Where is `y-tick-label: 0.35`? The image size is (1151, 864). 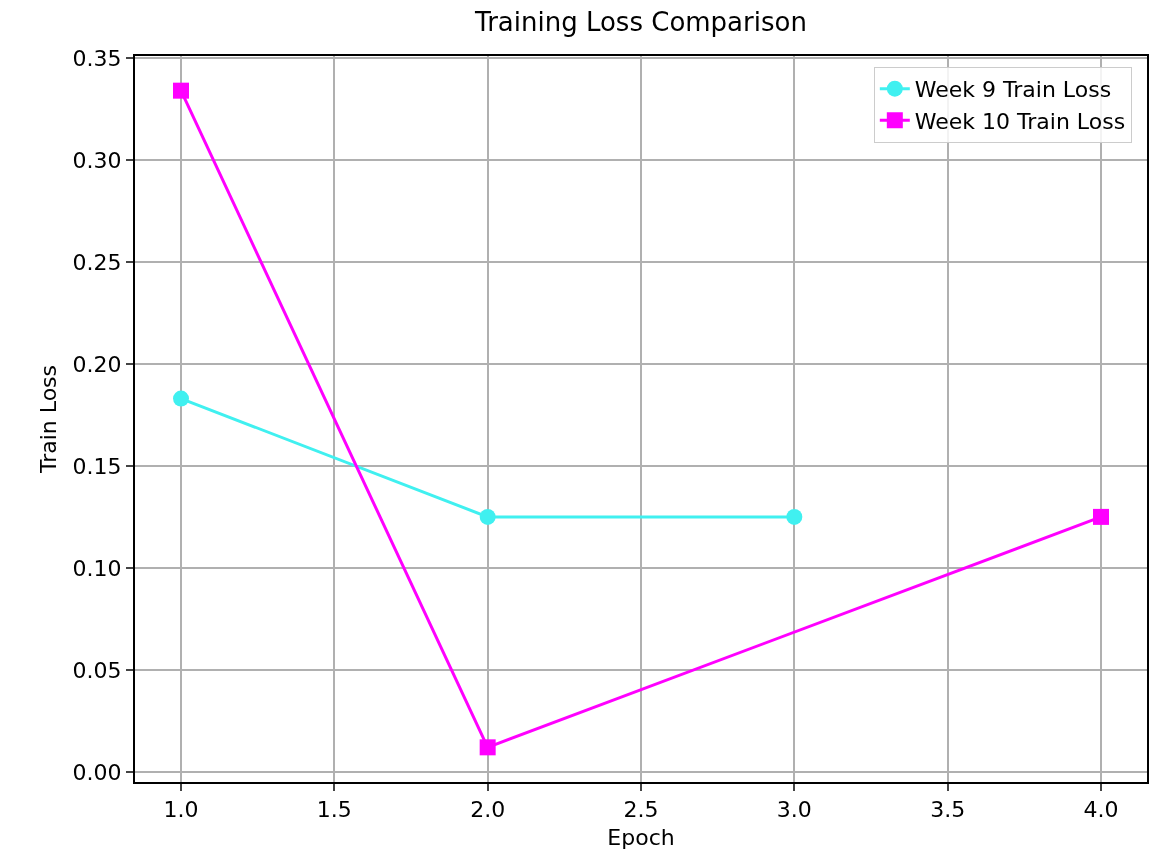
y-tick-label: 0.35 is located at coordinates (97, 58).